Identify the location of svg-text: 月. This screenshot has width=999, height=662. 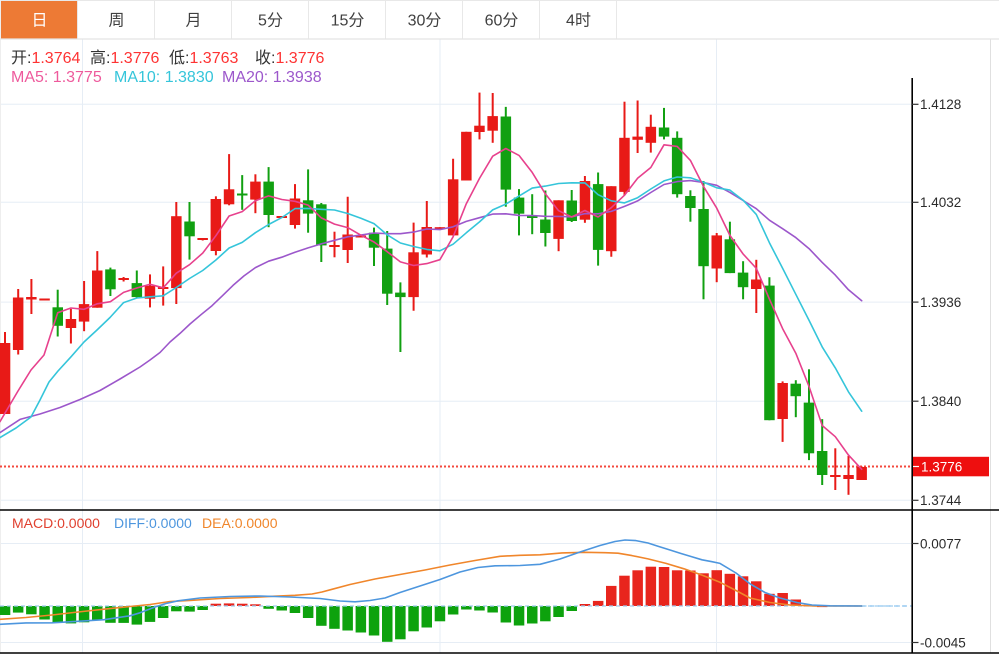
(193, 21).